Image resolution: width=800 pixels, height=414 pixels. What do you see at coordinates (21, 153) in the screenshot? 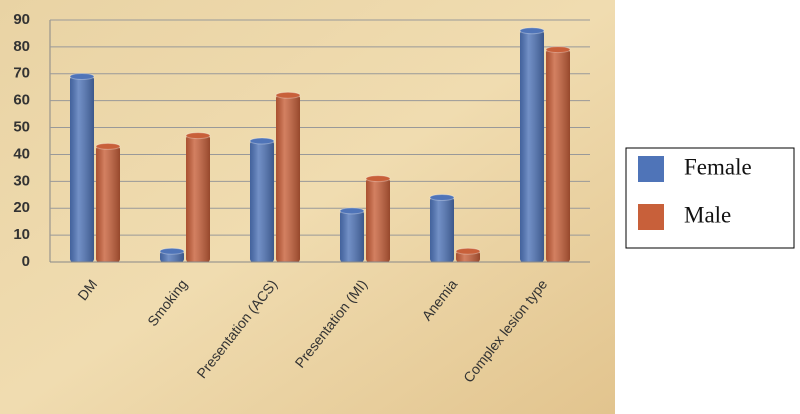
I see `y-tick-label: 40` at bounding box center [21, 153].